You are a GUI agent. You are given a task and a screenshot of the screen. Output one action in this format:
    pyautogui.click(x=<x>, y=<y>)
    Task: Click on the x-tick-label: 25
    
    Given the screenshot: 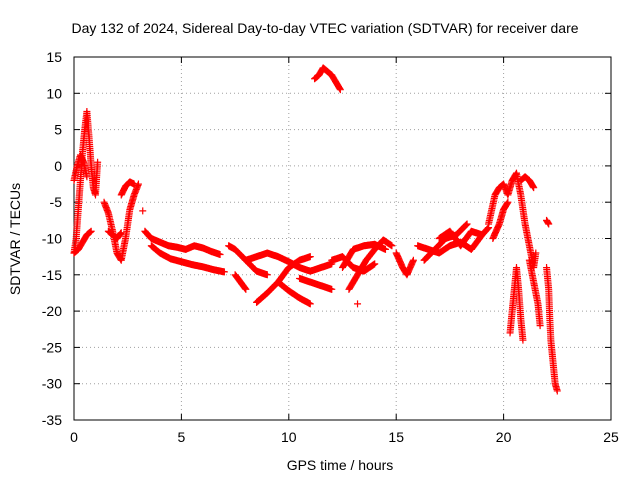 What is the action you would take?
    pyautogui.click(x=611, y=437)
    